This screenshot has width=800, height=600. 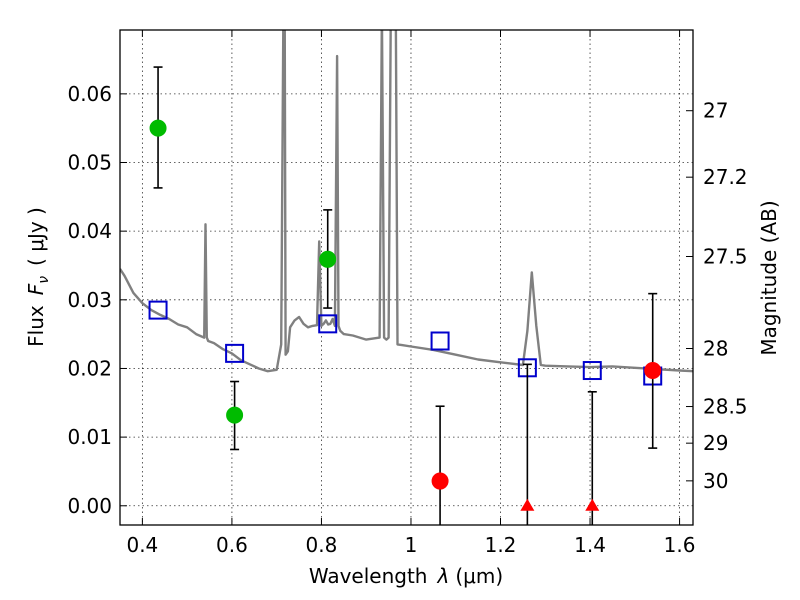 What do you see at coordinates (443, 576) in the screenshot?
I see `x-axis-label-symbol: λ` at bounding box center [443, 576].